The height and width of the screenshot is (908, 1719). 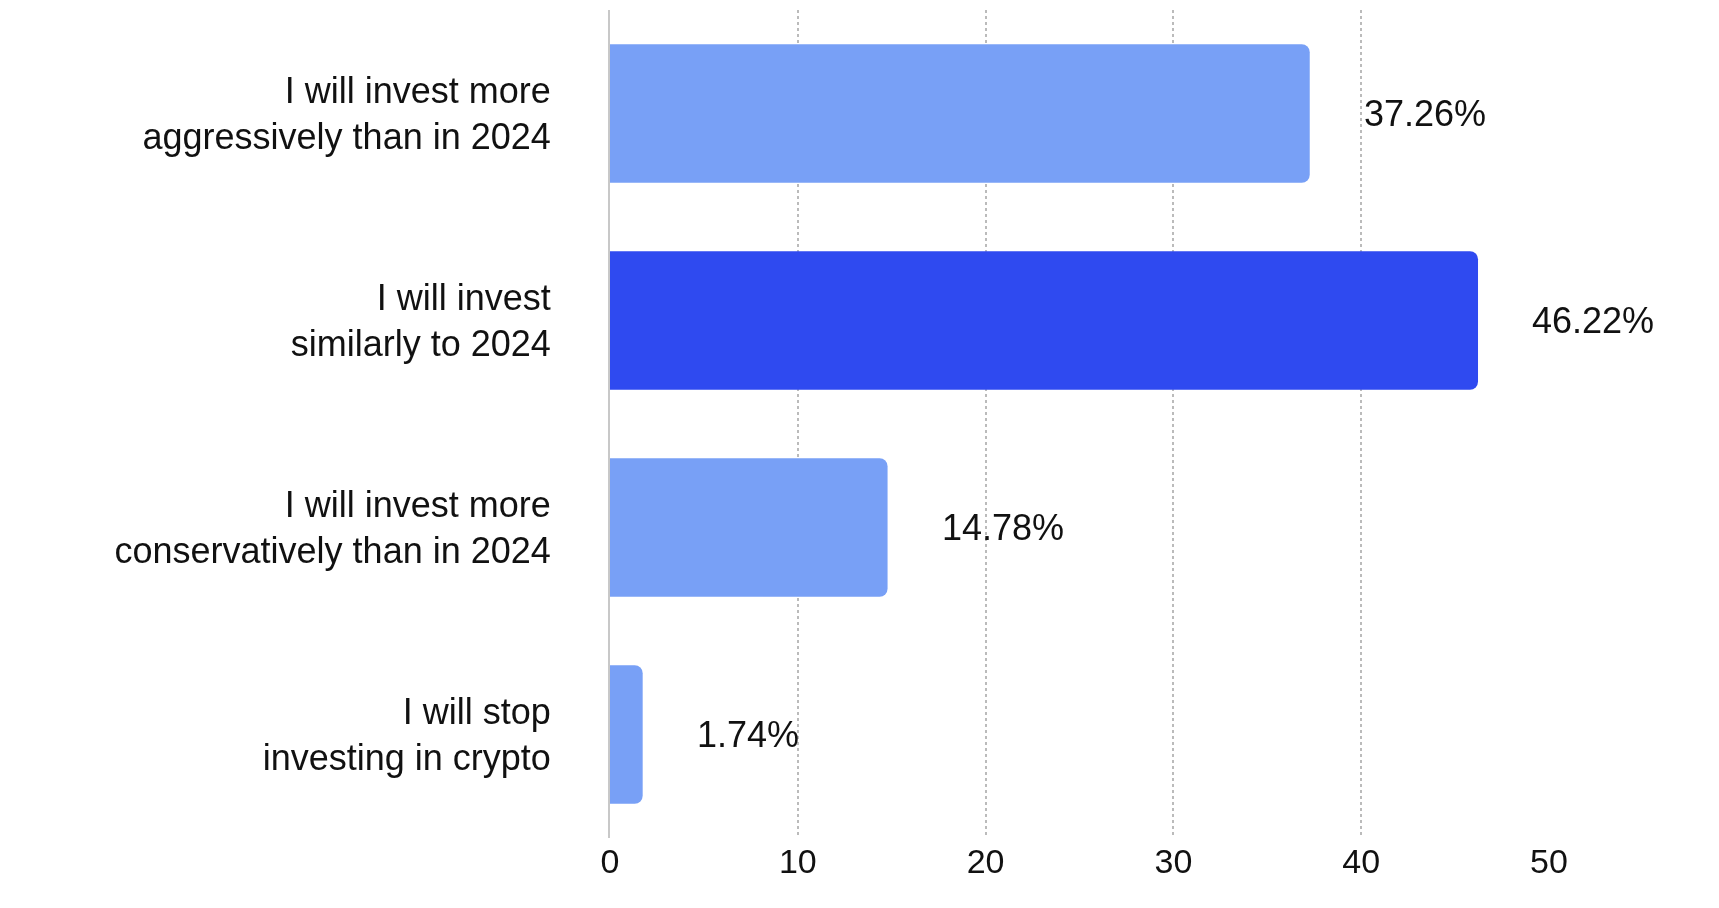 What do you see at coordinates (797, 861) in the screenshot?
I see `x-tick-label: 10` at bounding box center [797, 861].